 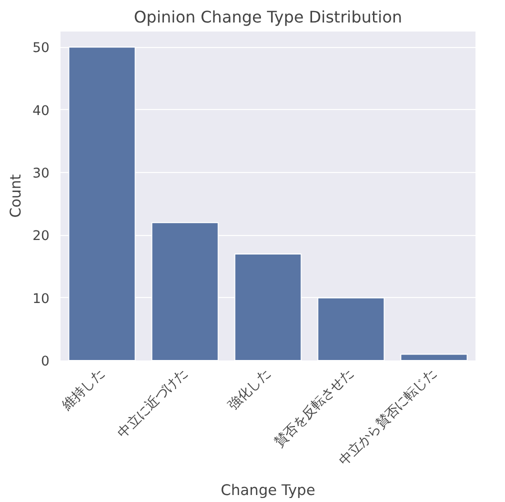 What do you see at coordinates (41, 48) in the screenshot?
I see `y-tick-label: 50` at bounding box center [41, 48].